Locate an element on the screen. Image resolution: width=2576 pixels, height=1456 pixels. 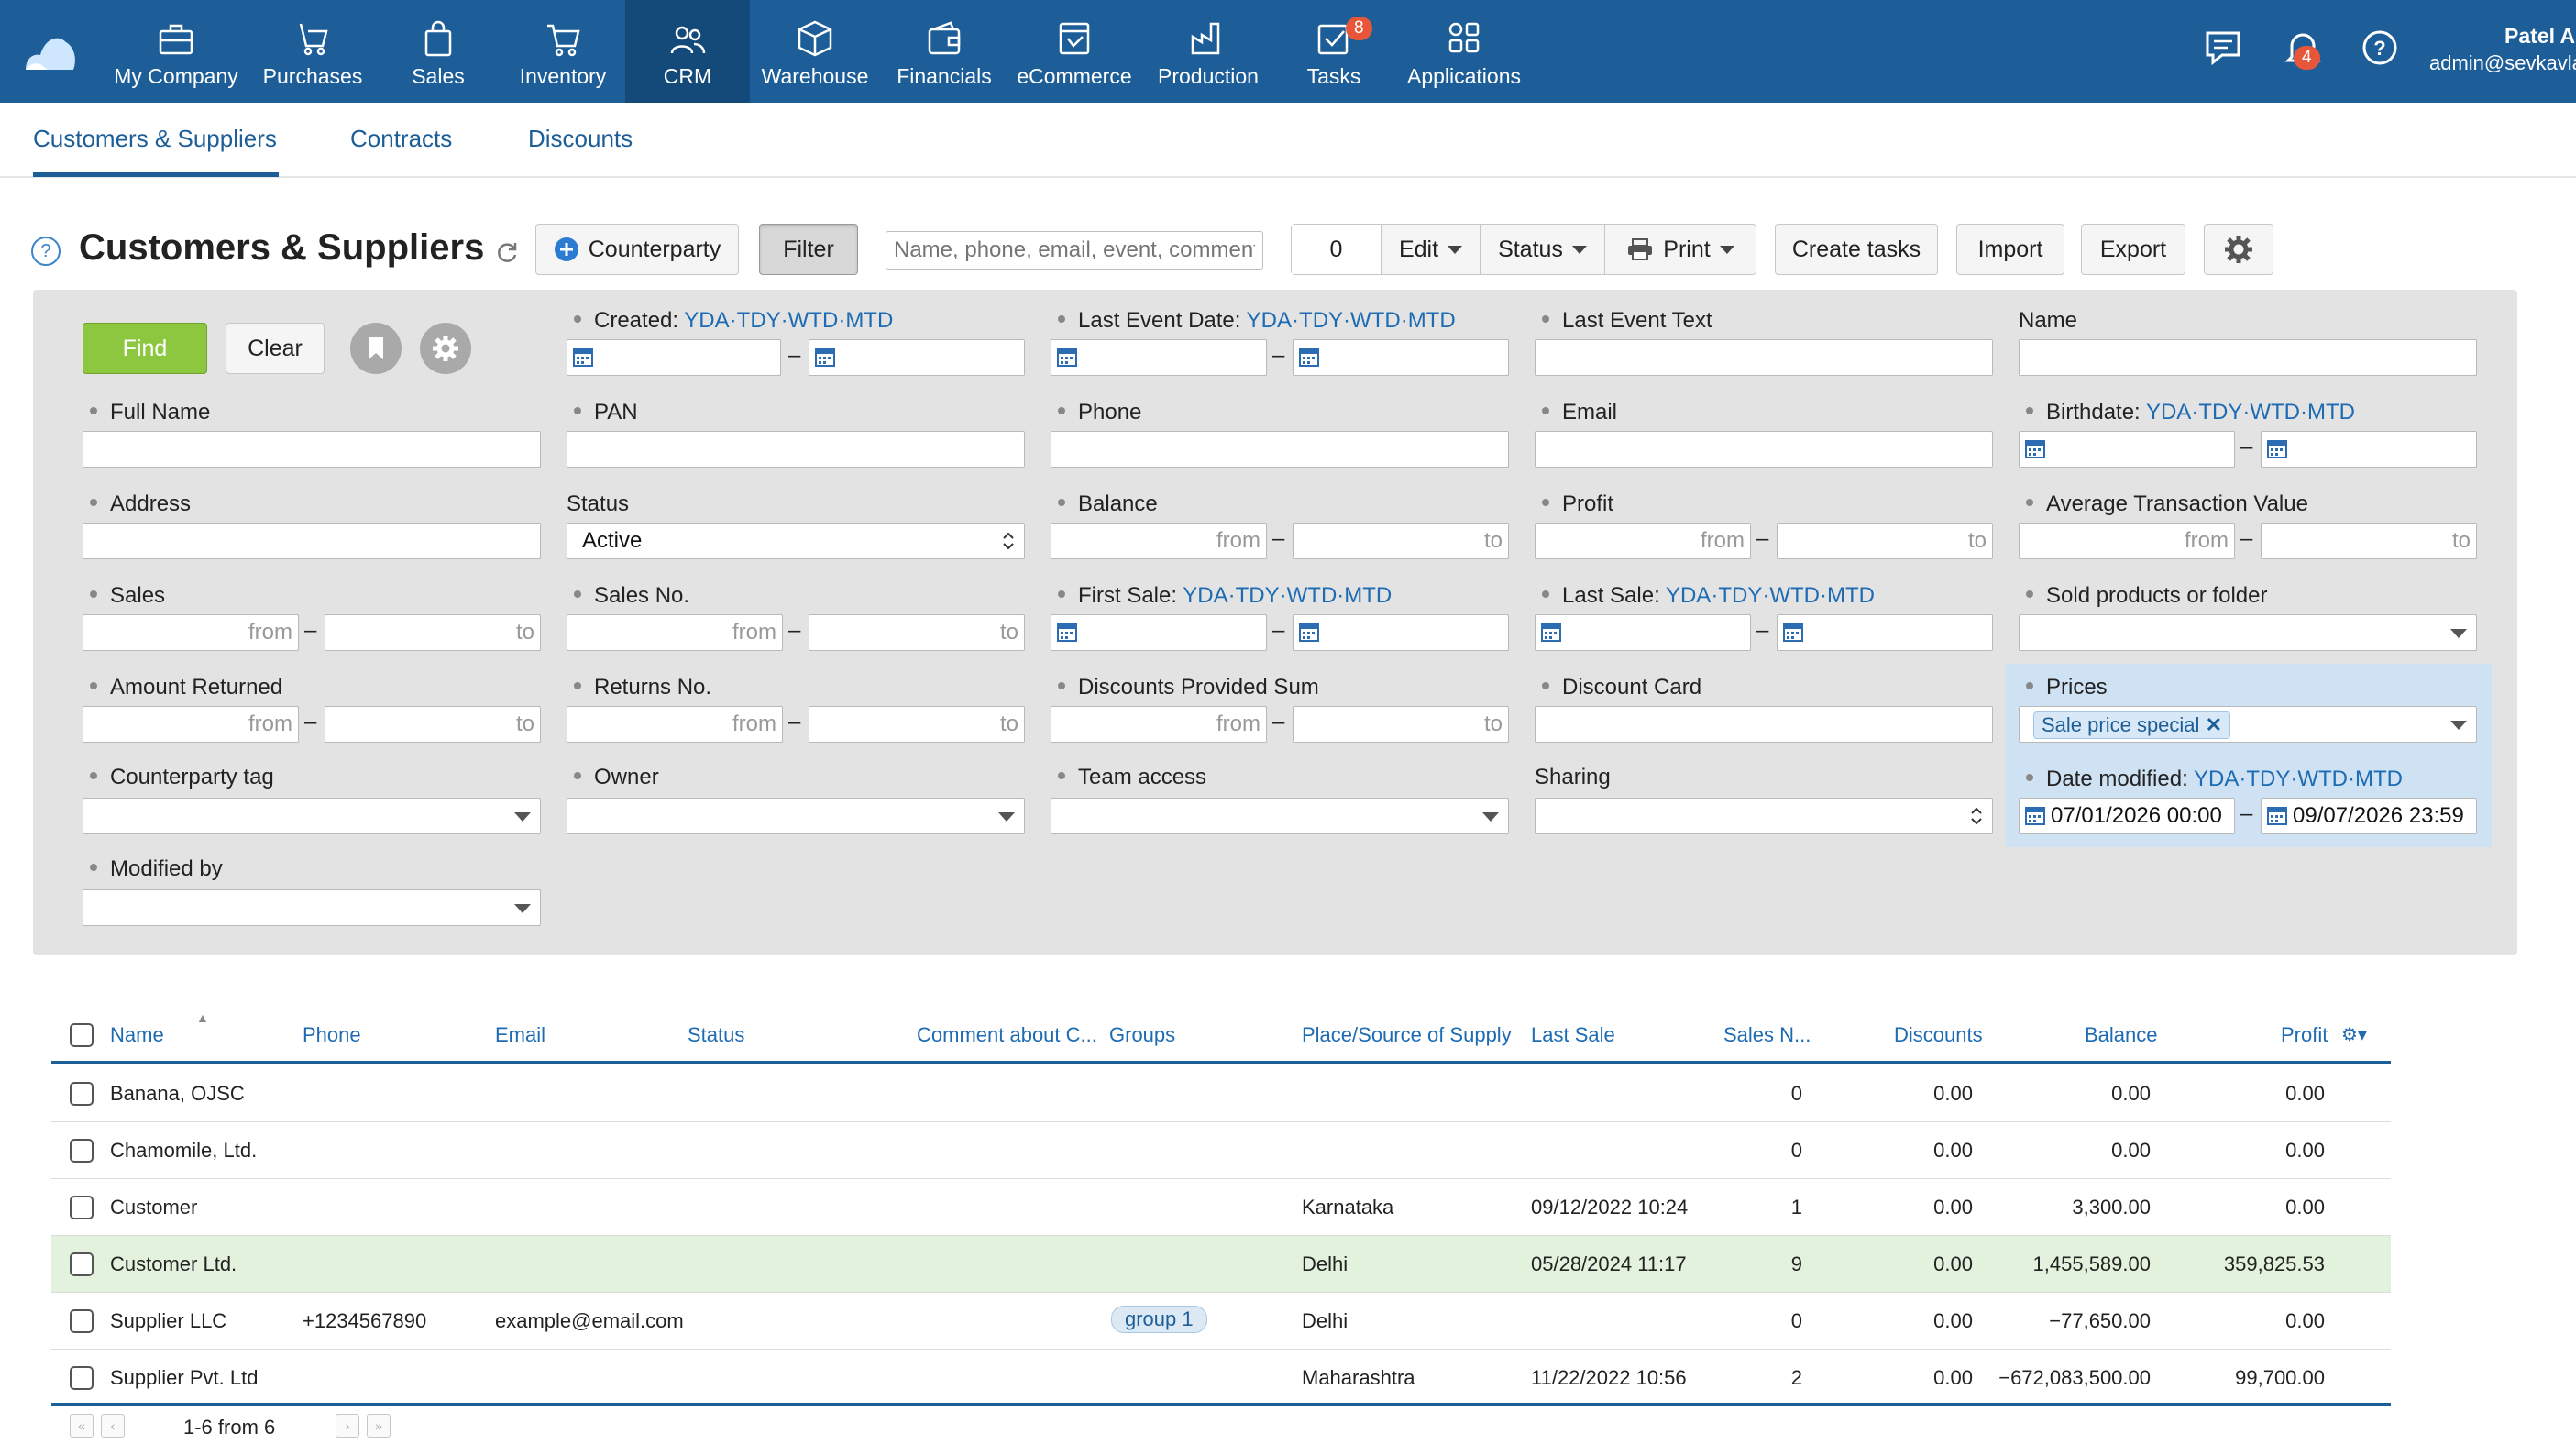
amount-returned-from-input: from is located at coordinates (191, 724).